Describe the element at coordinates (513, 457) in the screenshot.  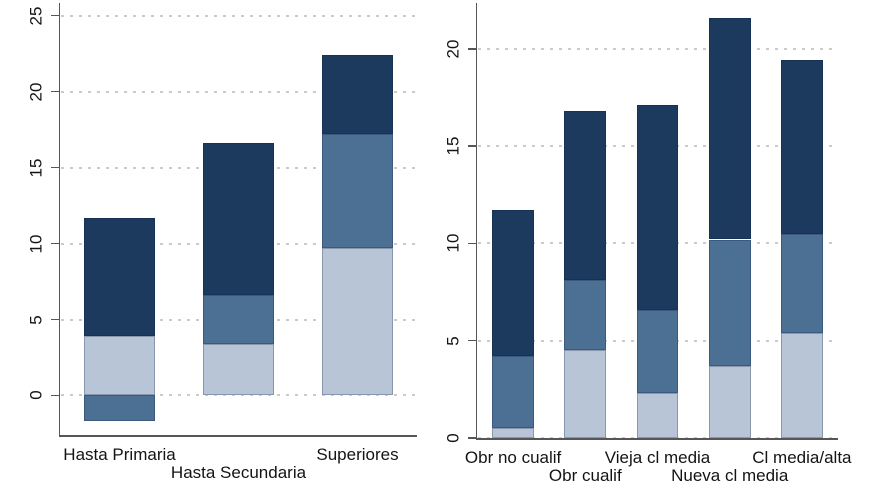
I see `category-label: Obr no cualif` at that location.